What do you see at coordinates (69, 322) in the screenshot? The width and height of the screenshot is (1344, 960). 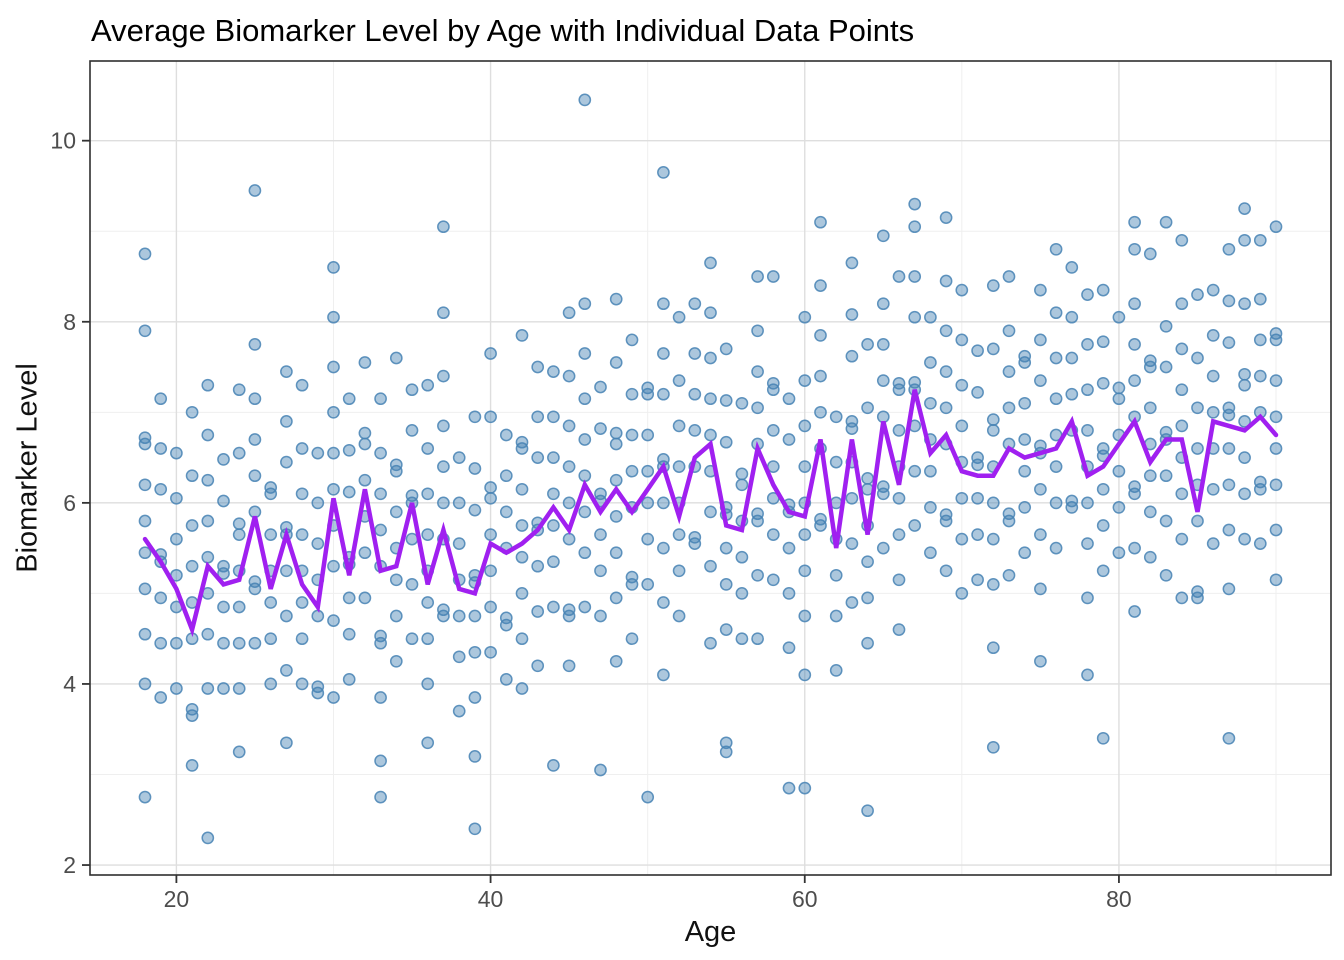 I see `y-tick-label: 8` at bounding box center [69, 322].